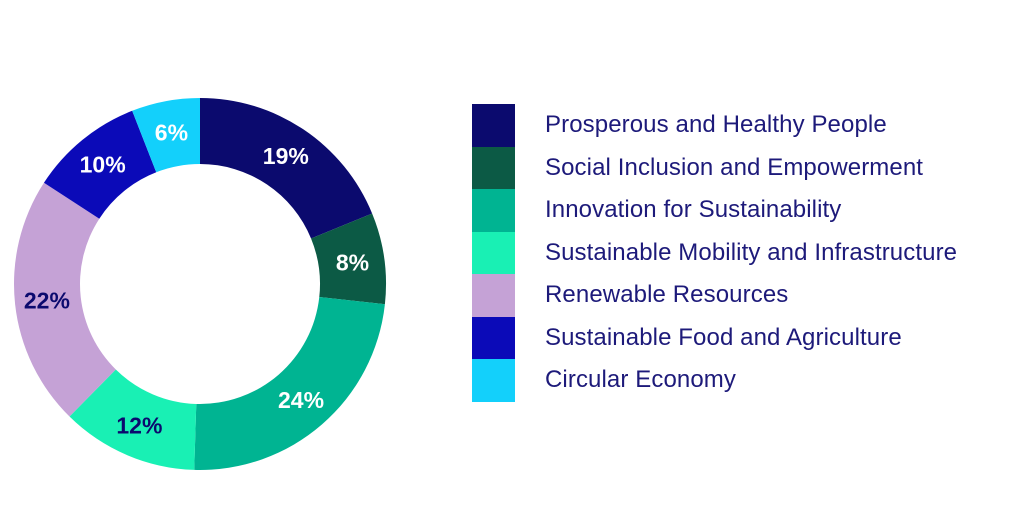  Describe the element at coordinates (640, 380) in the screenshot. I see `legend-label-7: Circular Economy` at that location.